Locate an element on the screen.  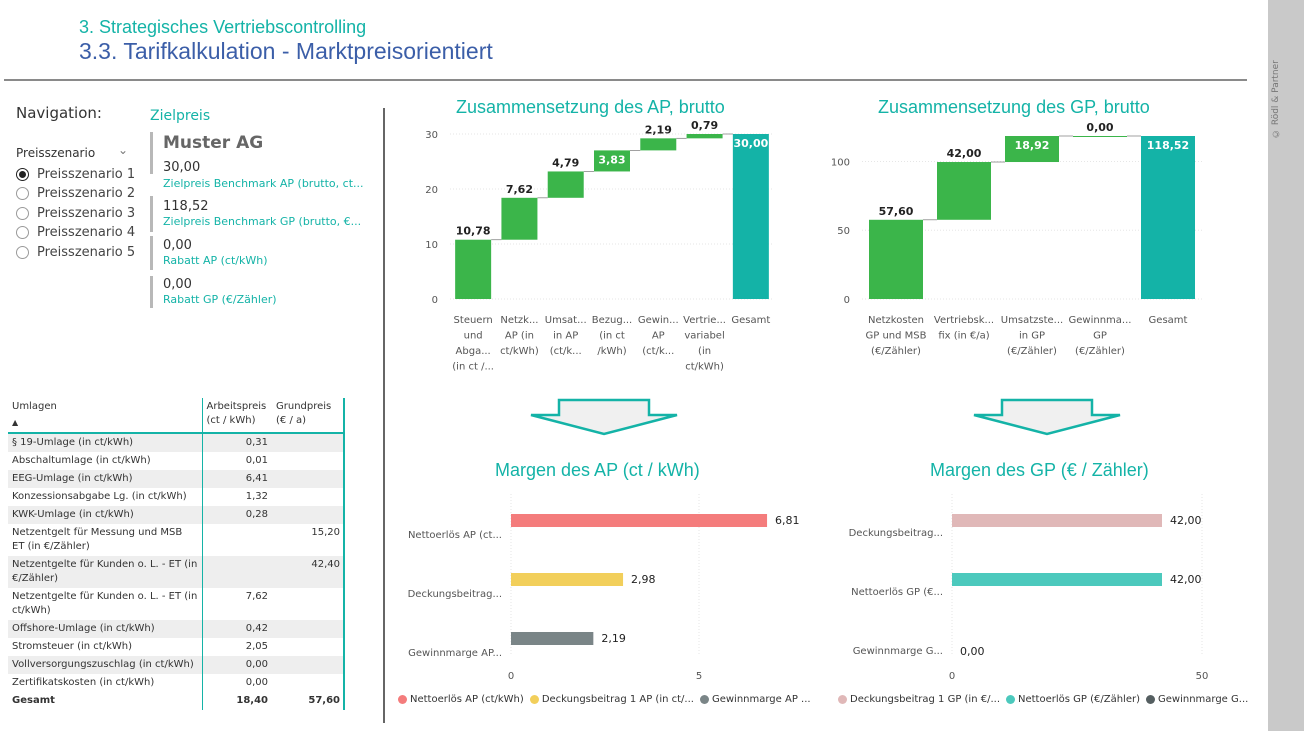
cell-arbeitspreis is located at coordinates (236, 540).